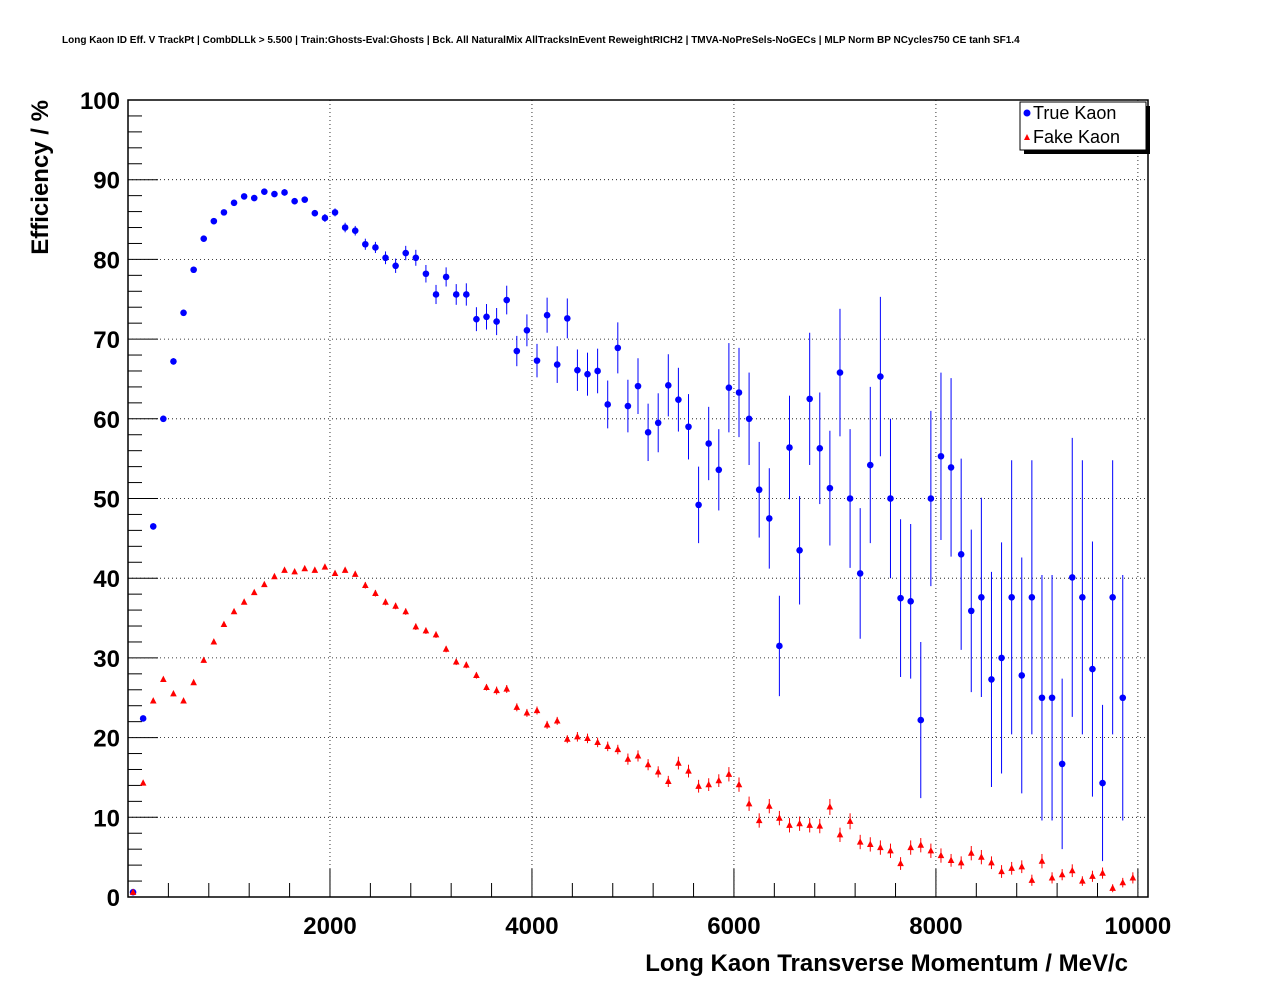  I want to click on y-tick-label: 30, so click(106, 659).